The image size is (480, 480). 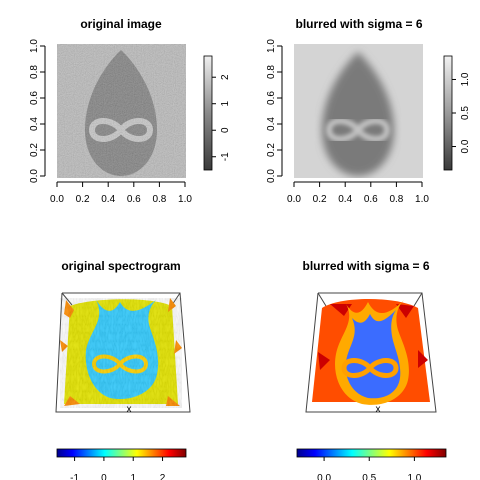 I want to click on panel-original-spectrogram: original spectrogram x -1 0 1 2, so click(x=123, y=369).